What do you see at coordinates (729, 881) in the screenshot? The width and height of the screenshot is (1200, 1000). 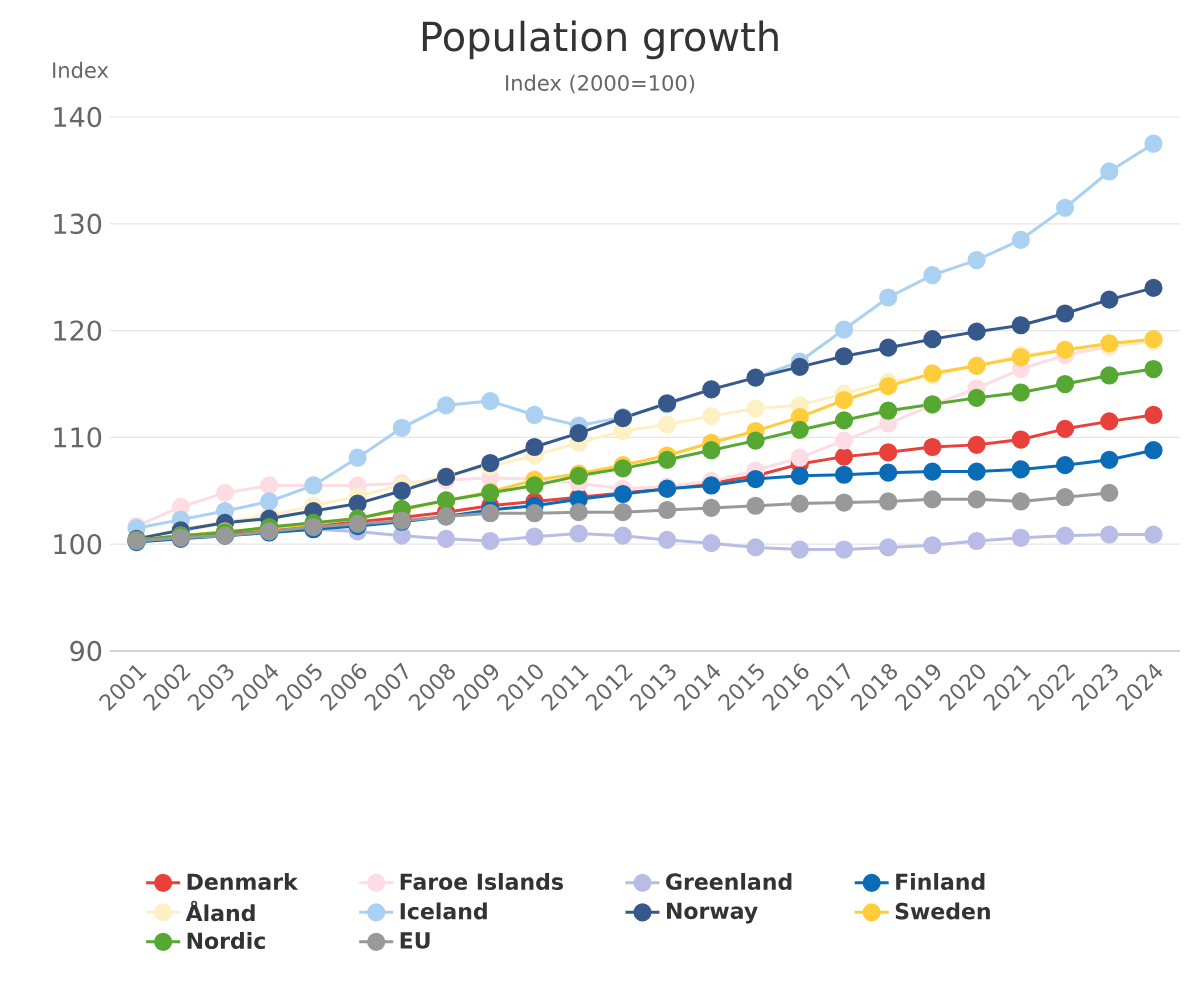 I see `legend-label: Greenland` at bounding box center [729, 881].